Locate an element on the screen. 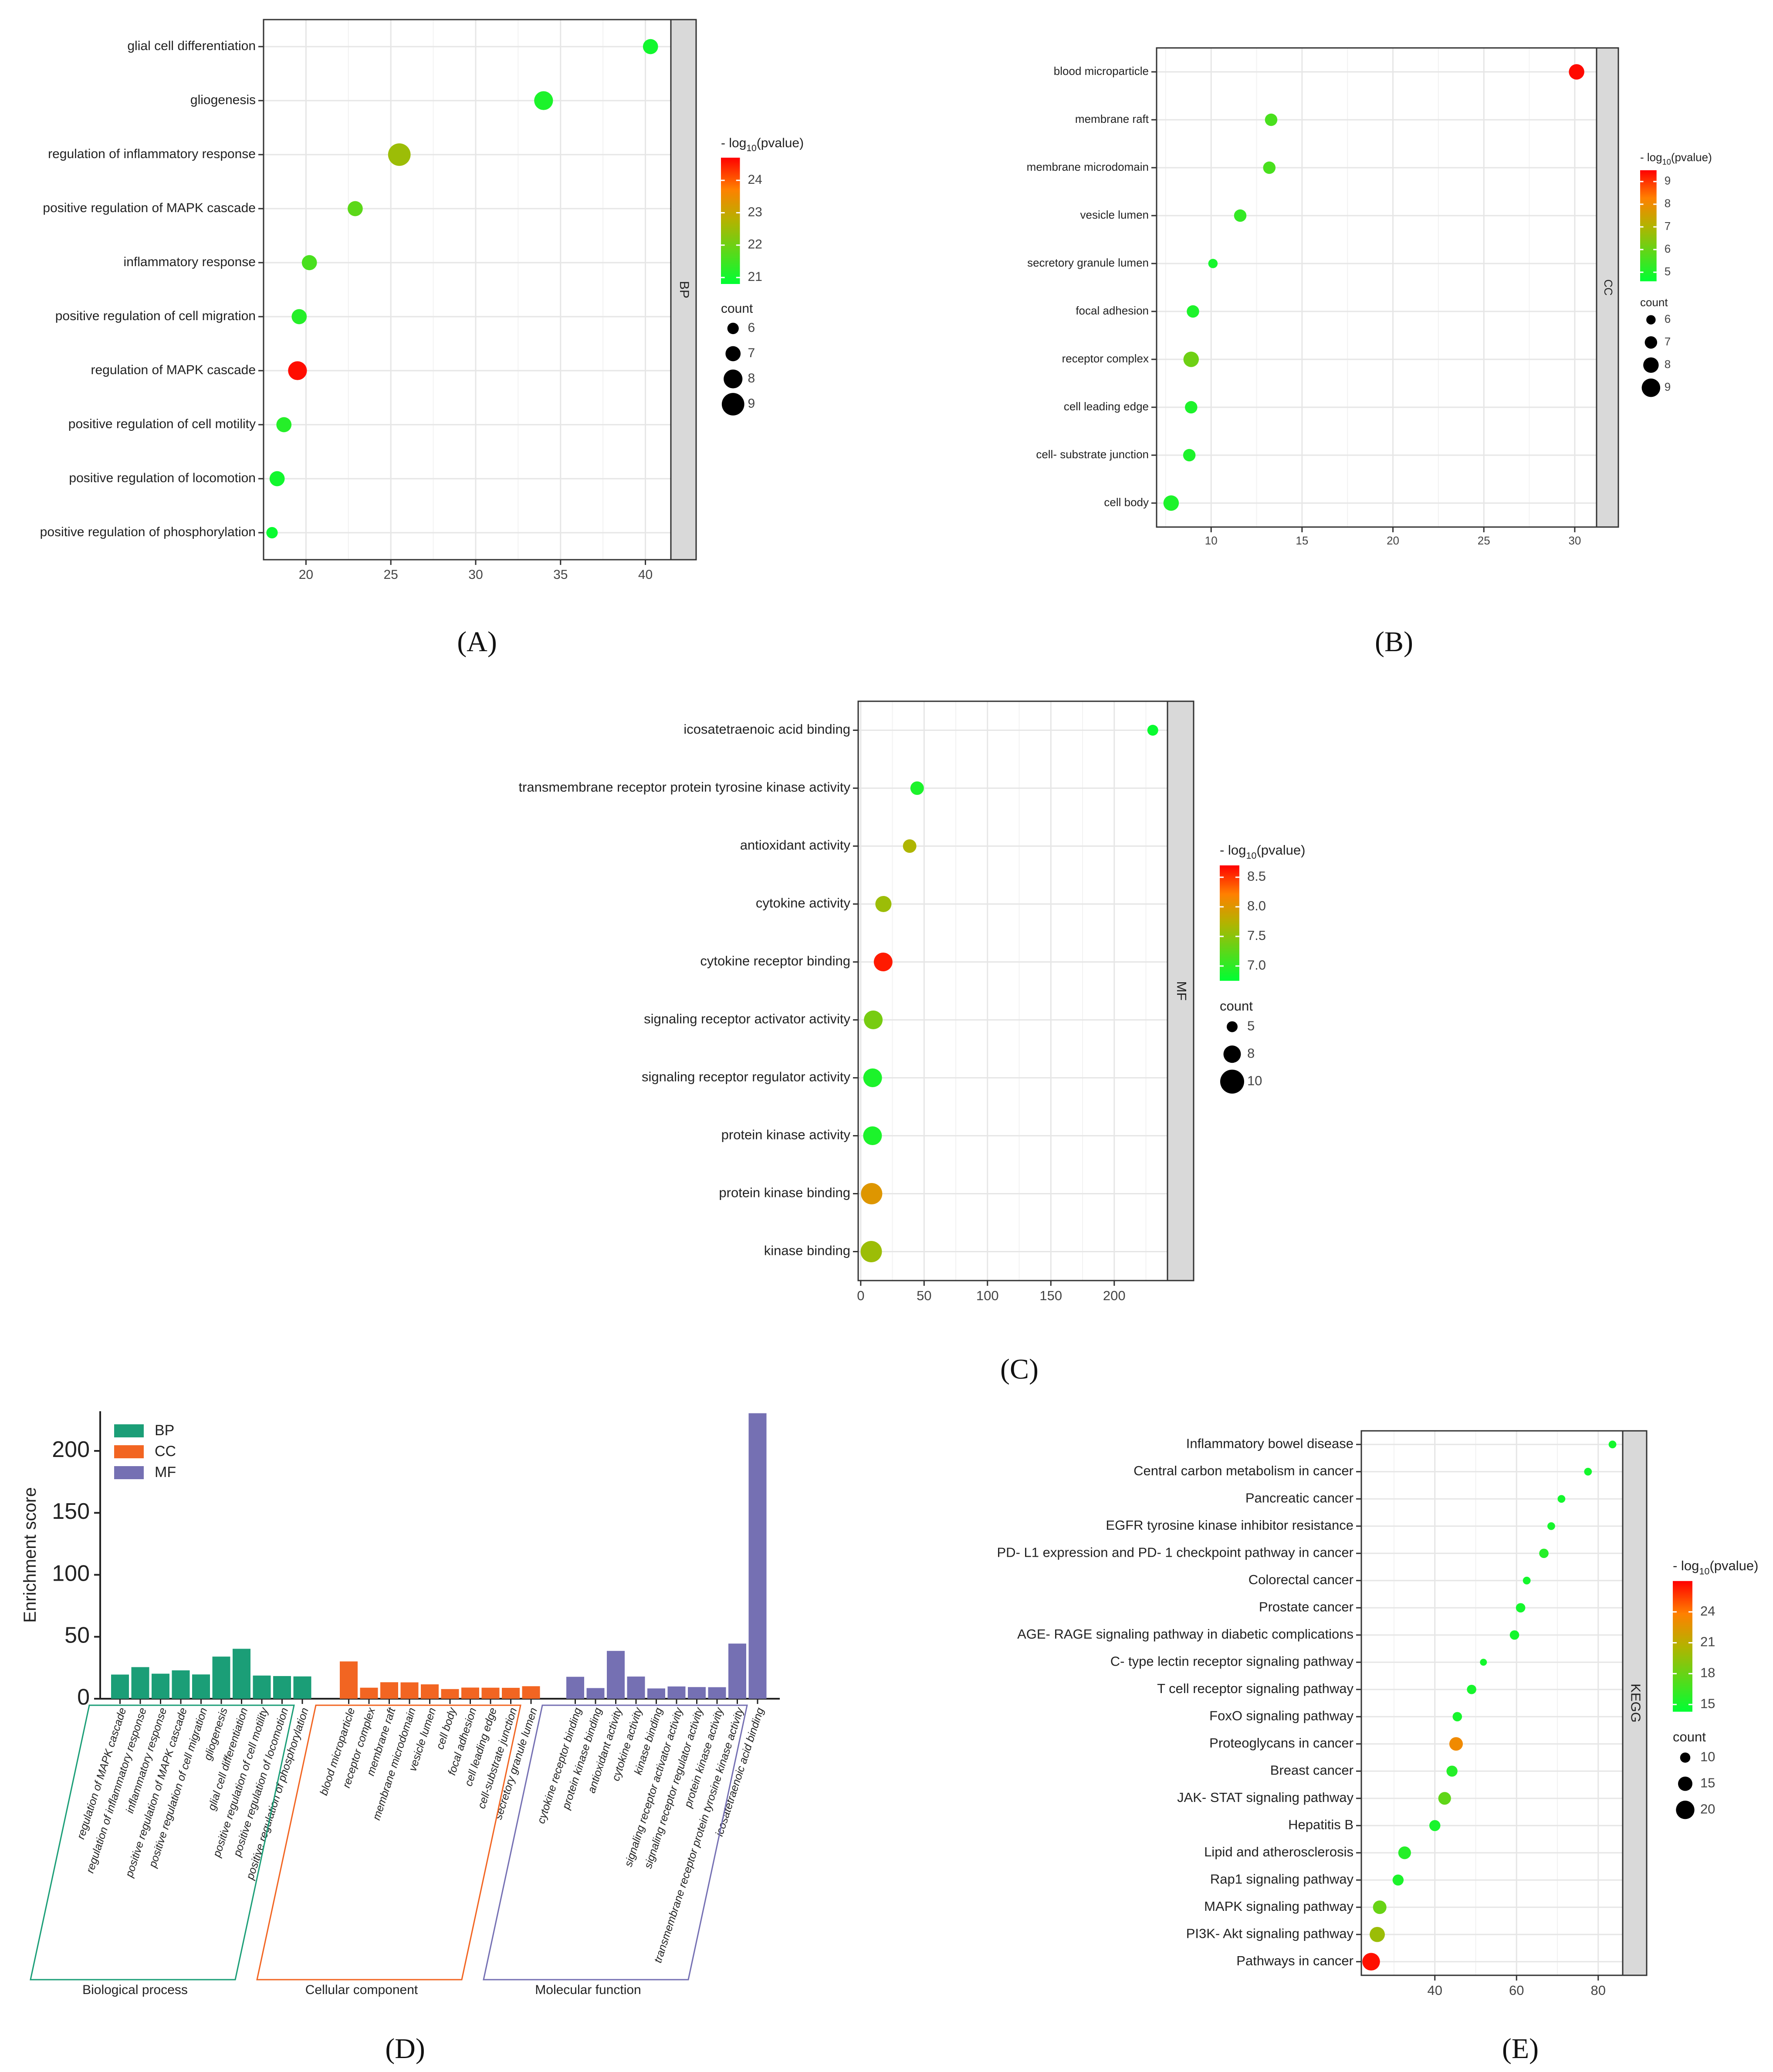 This screenshot has height=2072, width=1773. facet-strip-label: MF is located at coordinates (1181, 991).